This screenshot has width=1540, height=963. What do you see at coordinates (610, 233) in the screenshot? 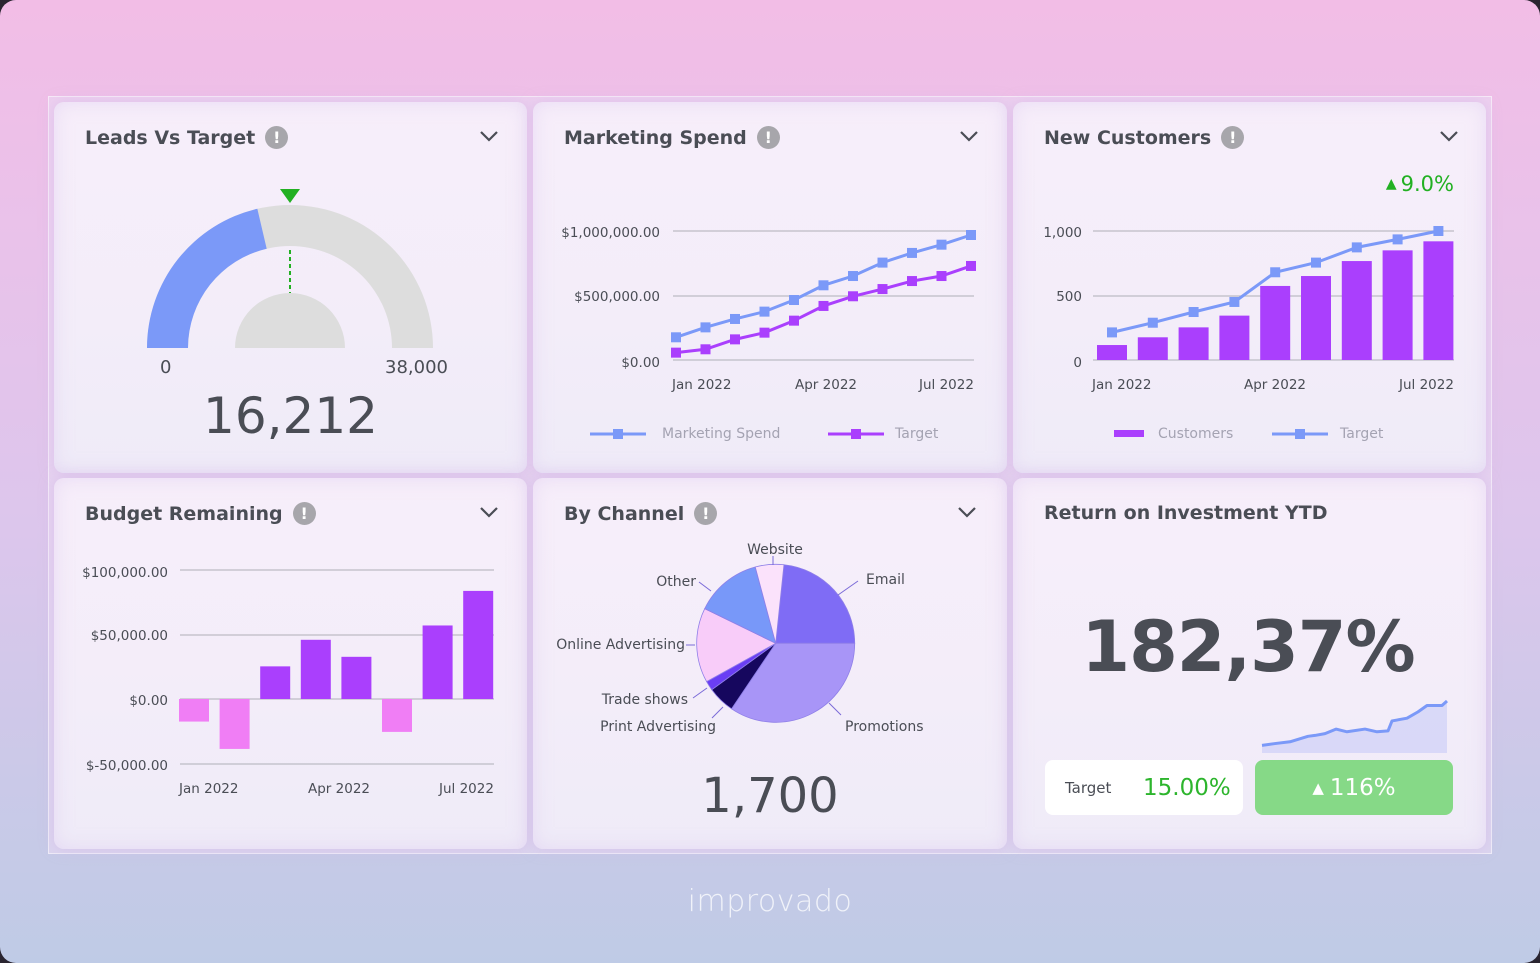
I see `y-tick: $1,000,000.00` at bounding box center [610, 233].